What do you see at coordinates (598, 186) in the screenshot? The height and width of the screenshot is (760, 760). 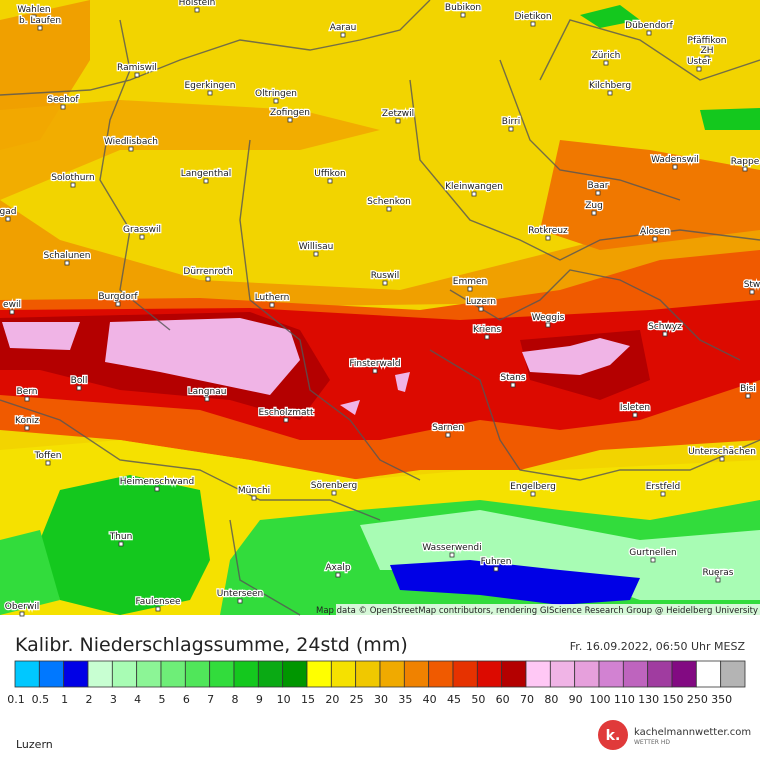 I see `place-label: Baar` at bounding box center [598, 186].